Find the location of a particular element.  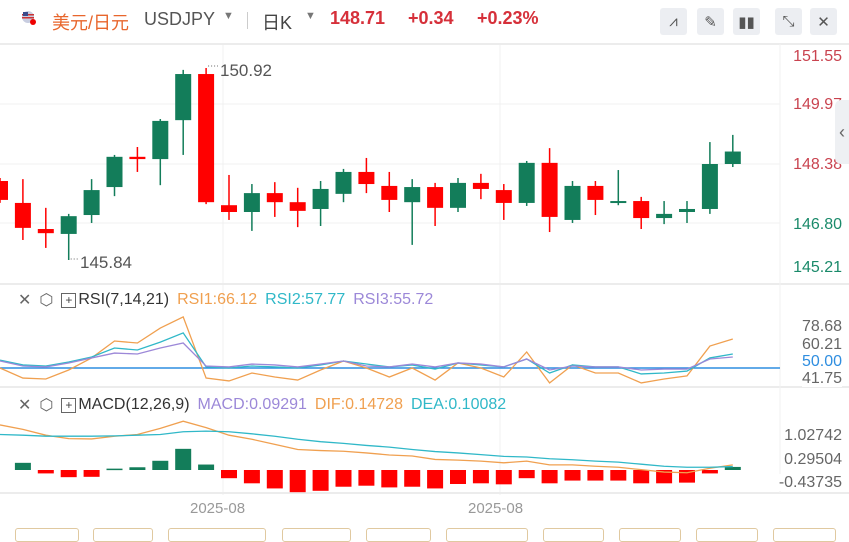

rsi3-value: RSI3:55.72 is located at coordinates (393, 299).